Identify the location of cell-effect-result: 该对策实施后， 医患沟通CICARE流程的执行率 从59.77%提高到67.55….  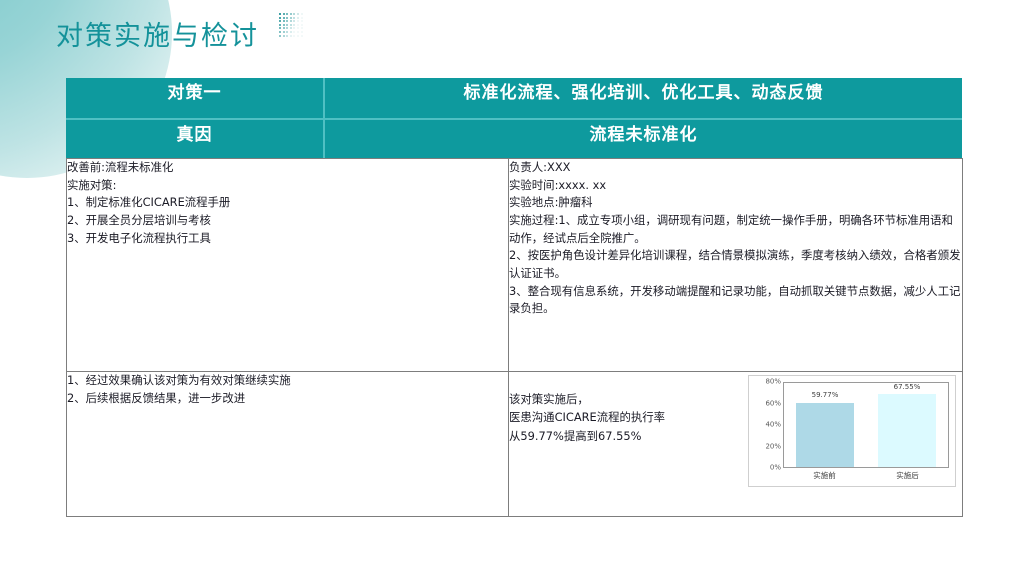
(735, 444).